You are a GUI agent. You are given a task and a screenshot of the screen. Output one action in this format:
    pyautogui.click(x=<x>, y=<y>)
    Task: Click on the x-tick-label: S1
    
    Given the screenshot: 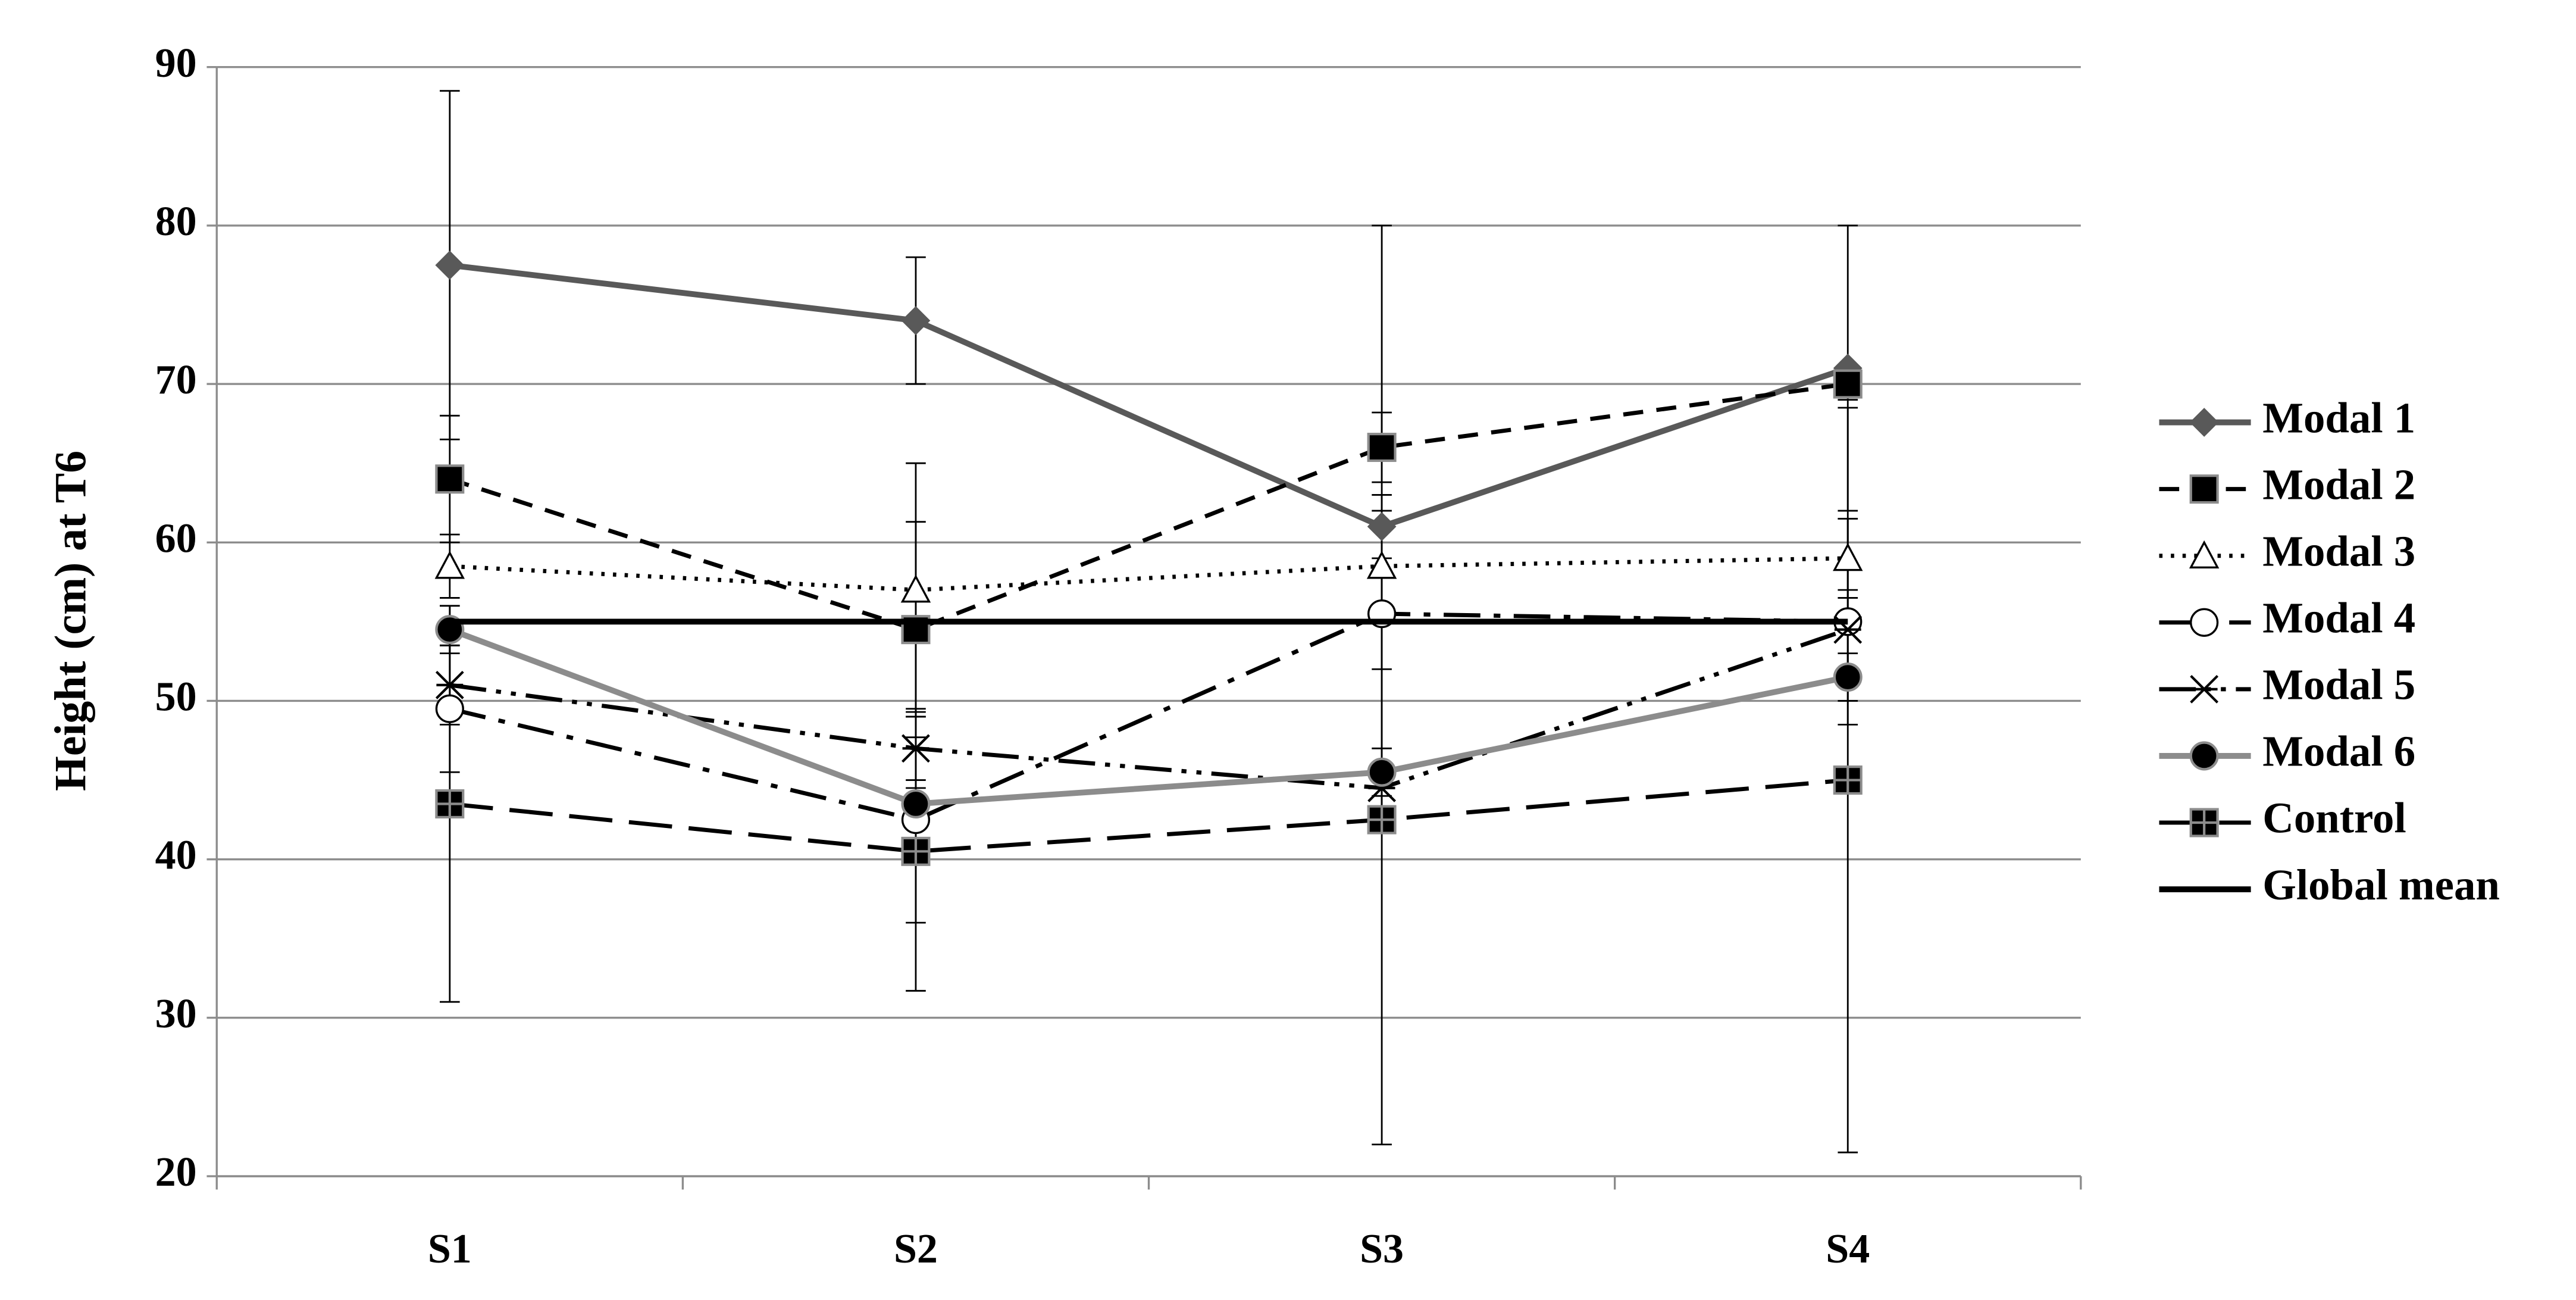 What is the action you would take?
    pyautogui.click(x=450, y=1249)
    